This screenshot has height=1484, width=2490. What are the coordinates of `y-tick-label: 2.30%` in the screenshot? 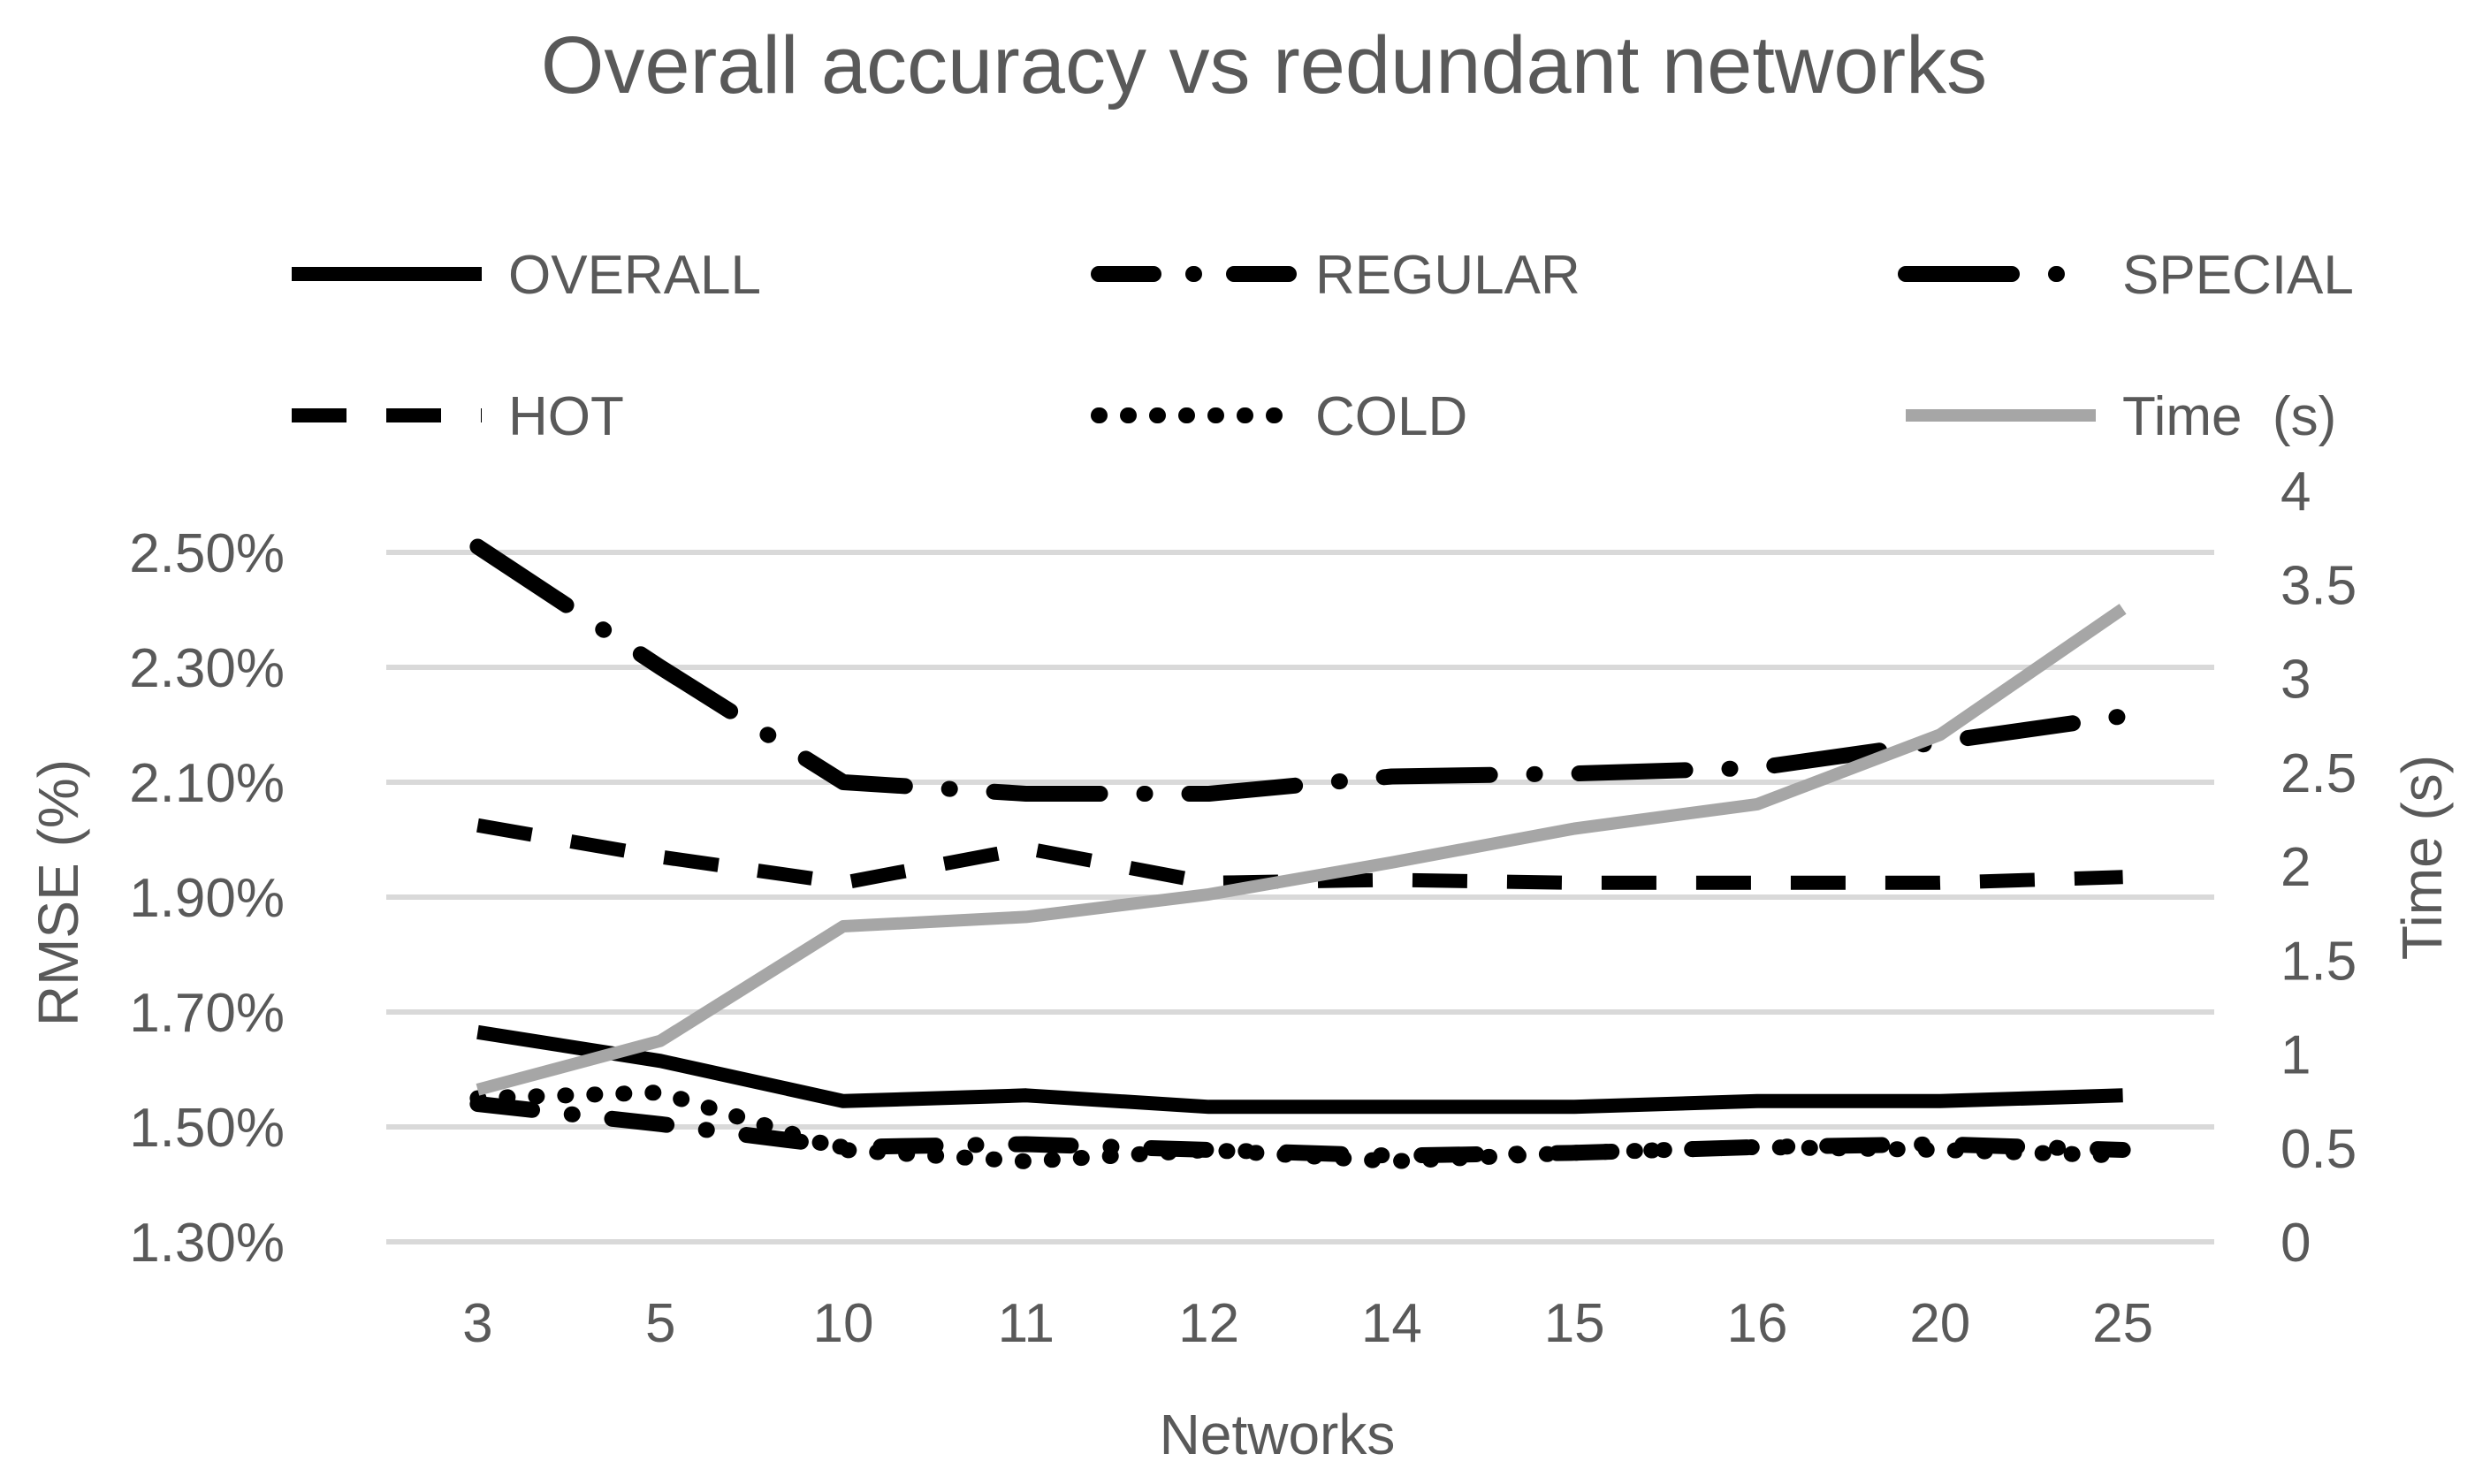 It's located at (207, 668).